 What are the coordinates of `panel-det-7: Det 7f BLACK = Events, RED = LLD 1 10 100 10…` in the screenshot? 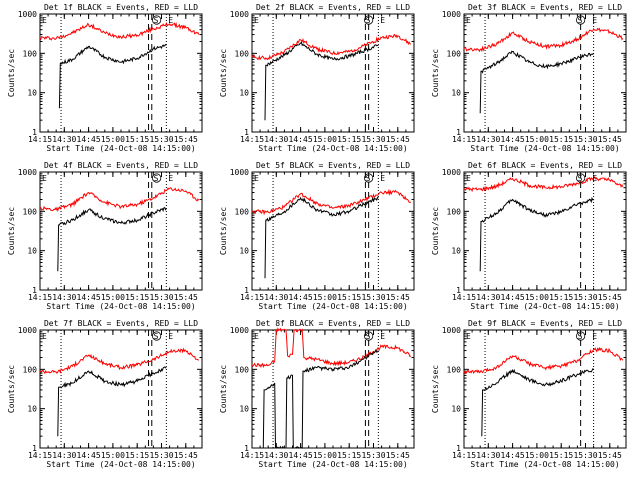 It's located at (105, 394).